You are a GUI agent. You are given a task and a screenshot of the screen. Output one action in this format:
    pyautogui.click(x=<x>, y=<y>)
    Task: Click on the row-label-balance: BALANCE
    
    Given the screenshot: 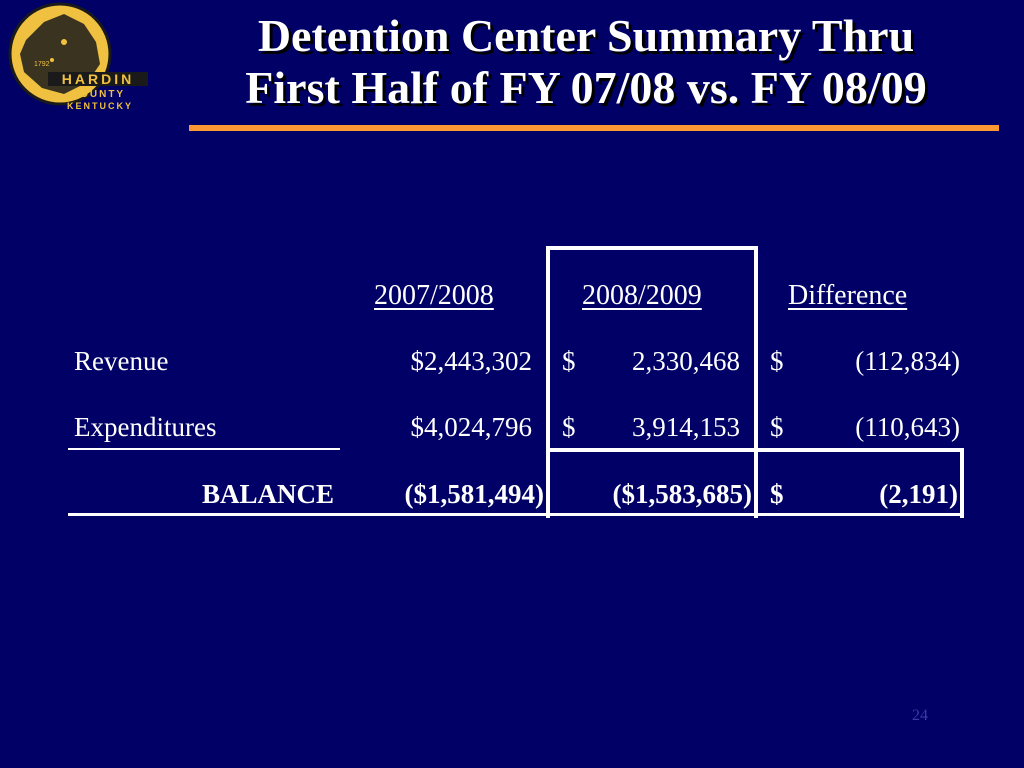 What is the action you would take?
    pyautogui.click(x=267, y=494)
    